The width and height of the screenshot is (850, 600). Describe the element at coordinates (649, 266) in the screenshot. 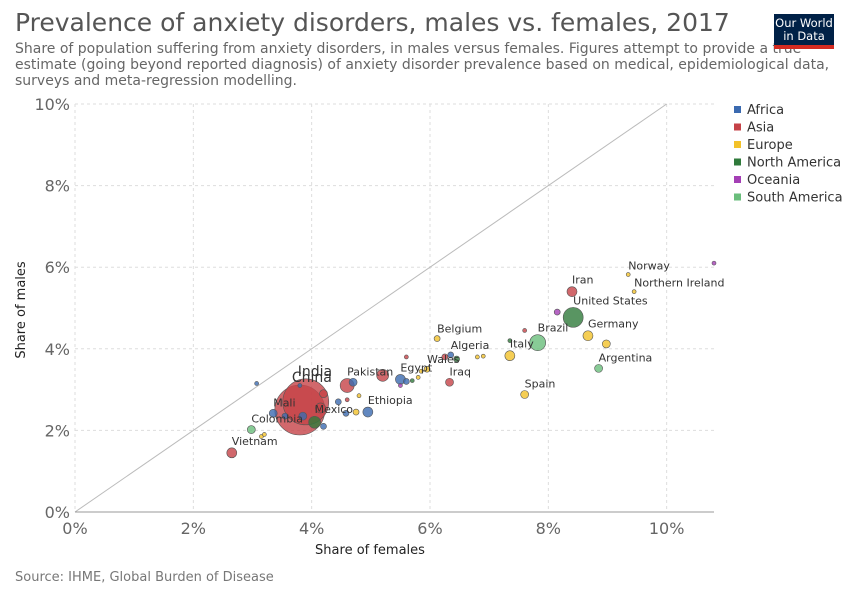

I see `point-label: Norway` at that location.